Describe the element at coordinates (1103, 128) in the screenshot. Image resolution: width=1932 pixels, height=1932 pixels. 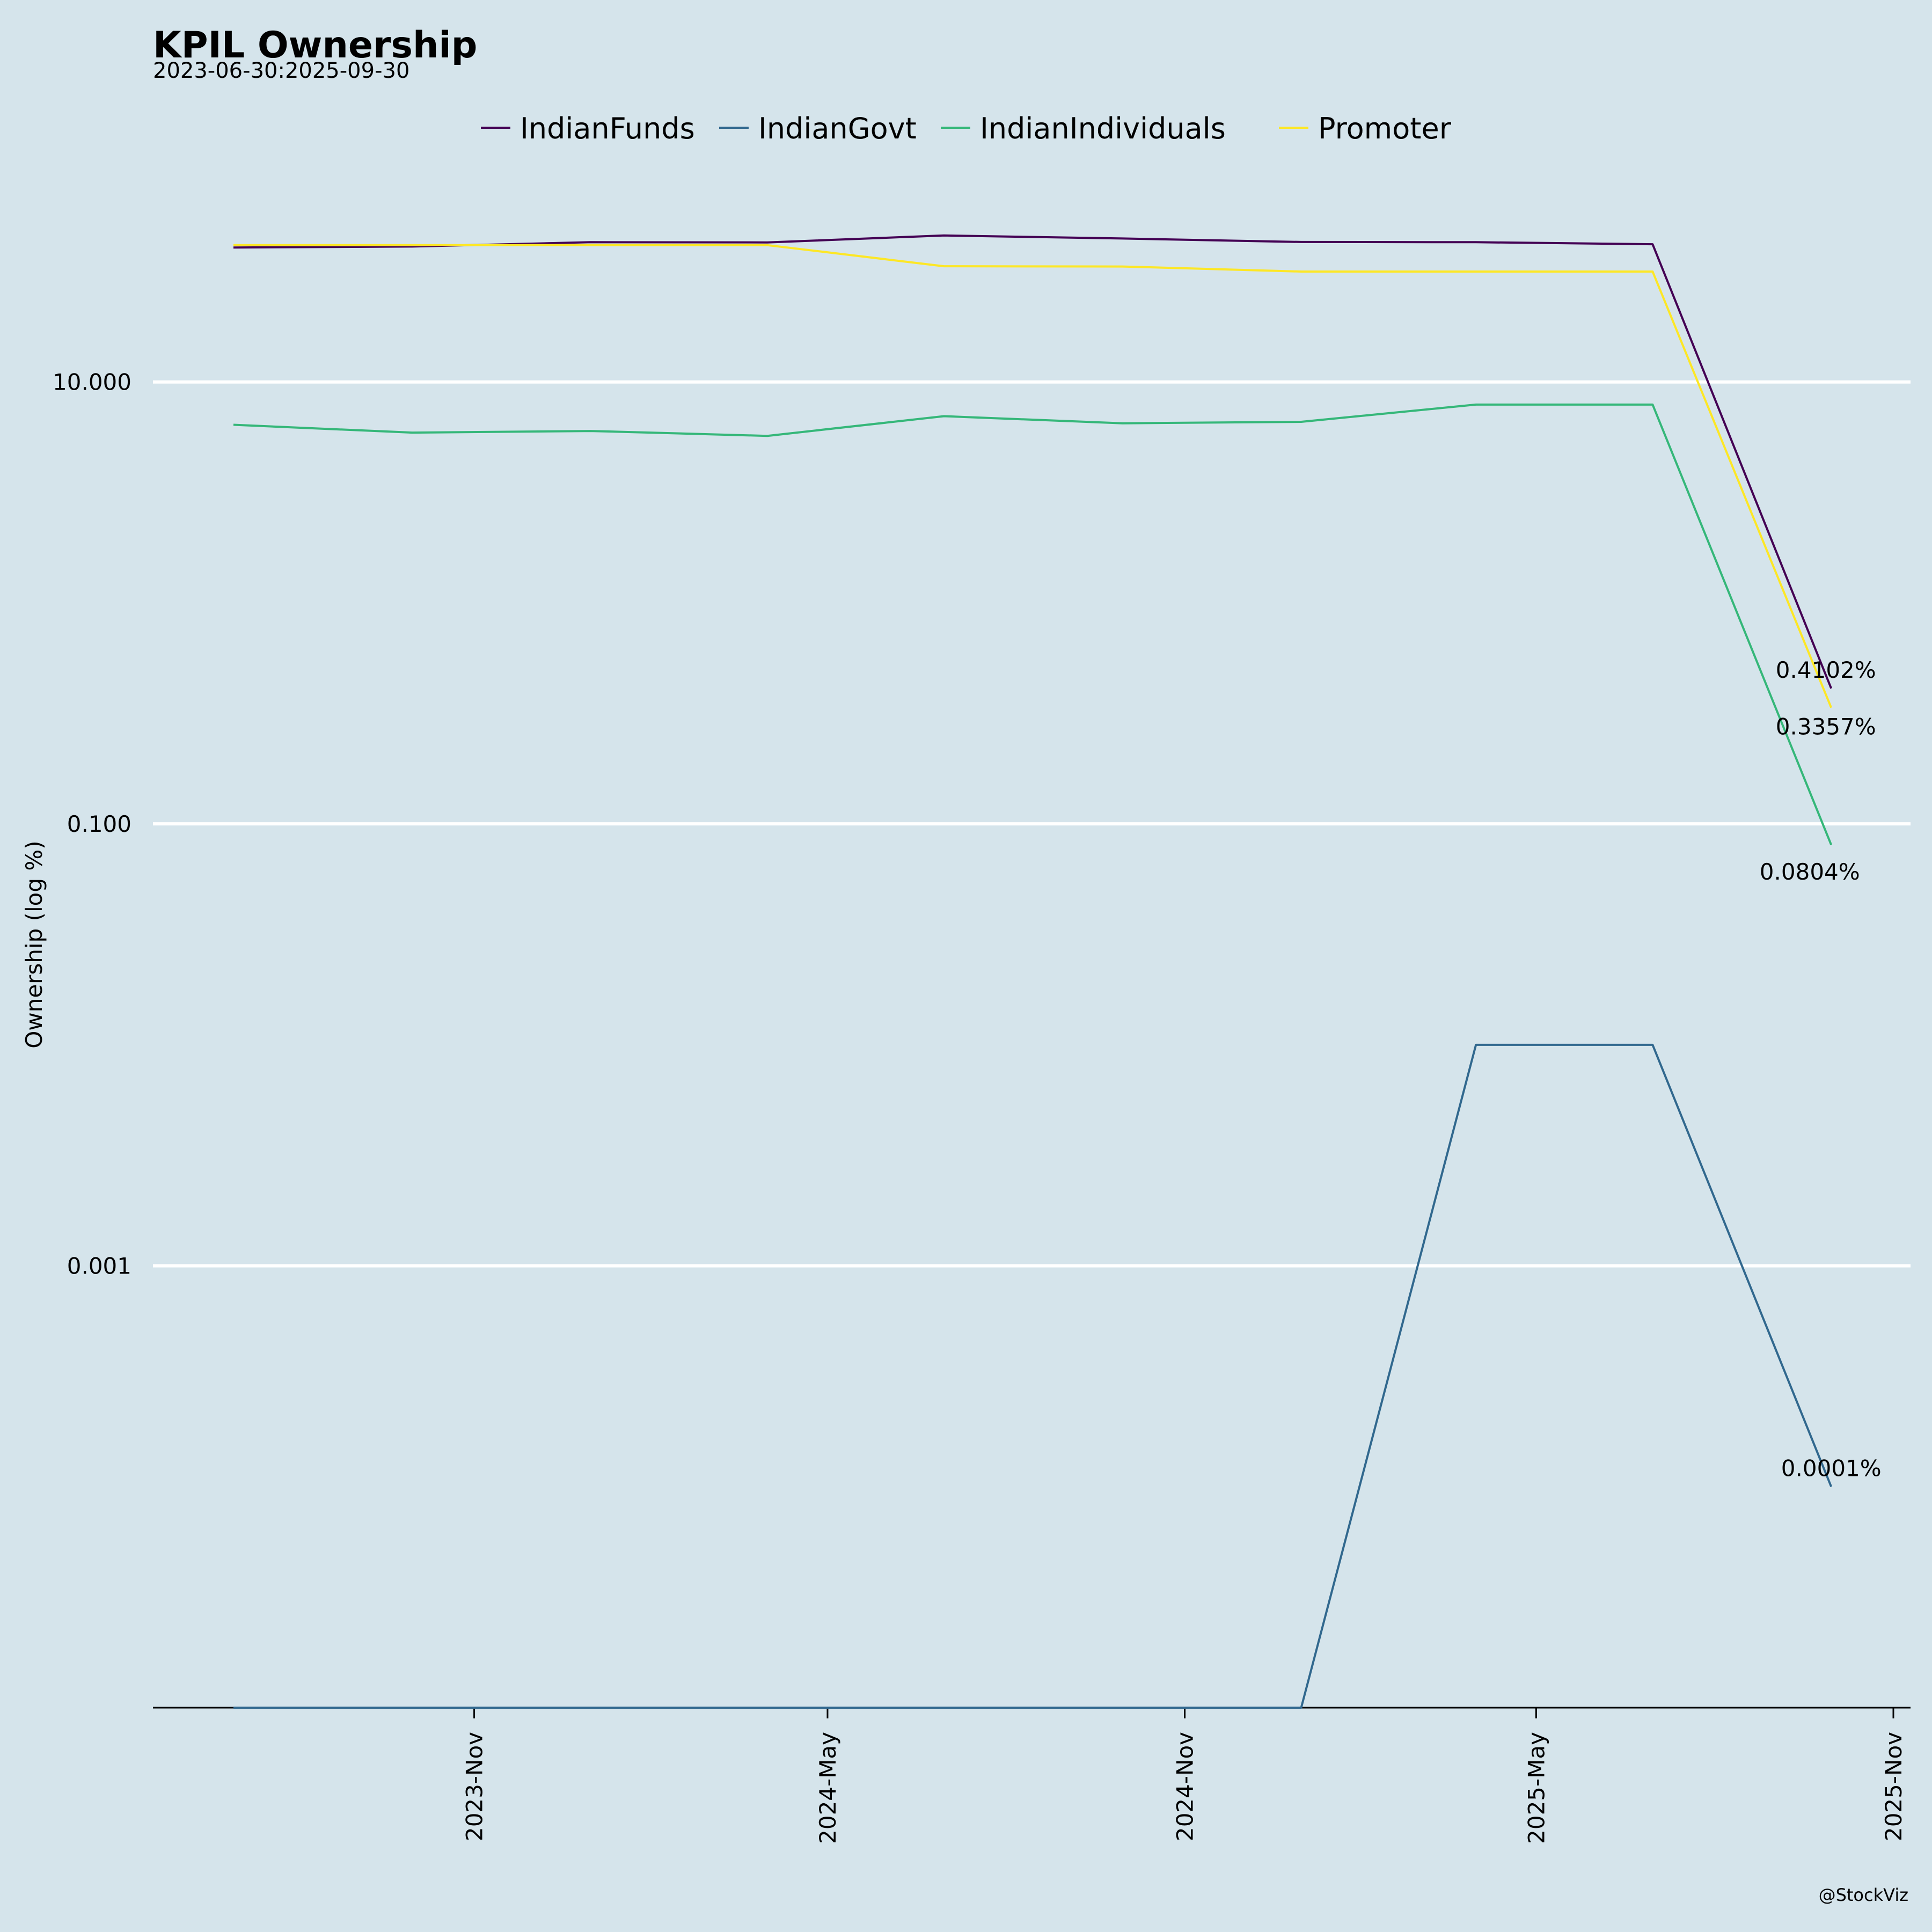
I see `legend-label-IndianIndividuals: IndianIndividuals` at that location.